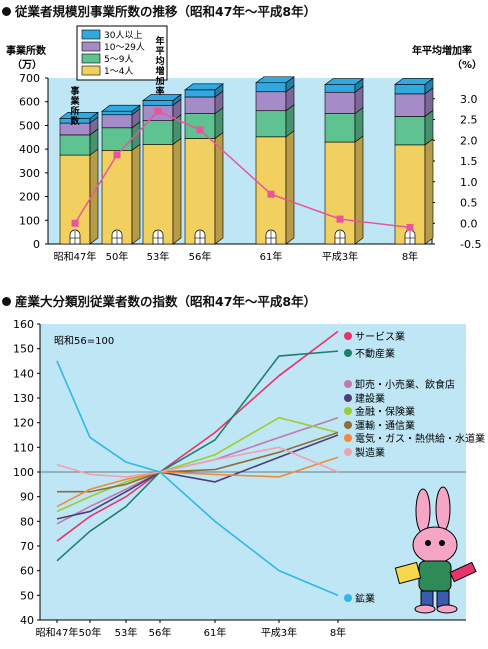 The height and width of the screenshot is (649, 488). Describe the element at coordinates (279, 632) in the screenshot. I see `x-tick-label: 平成3年` at that location.